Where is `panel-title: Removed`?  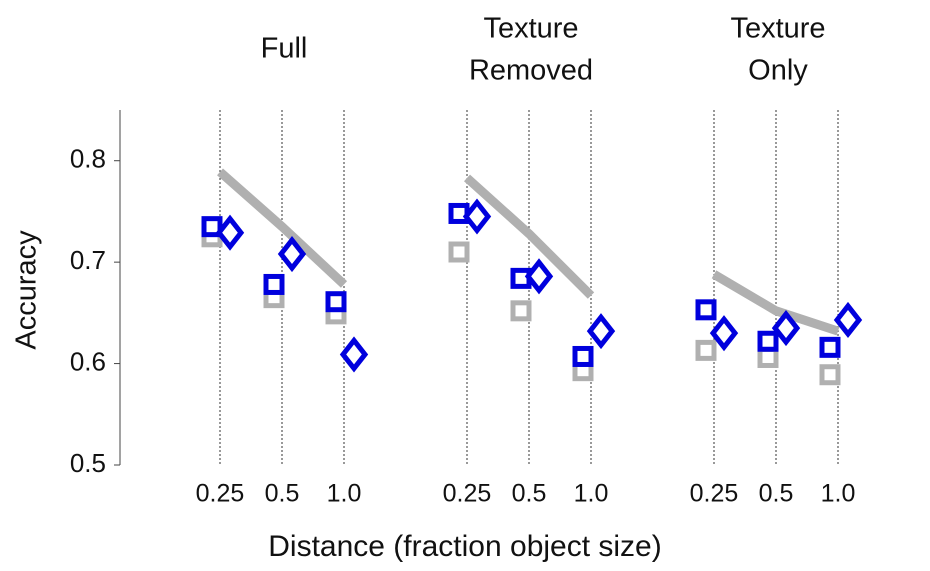
panel-title: Removed is located at coordinates (531, 71).